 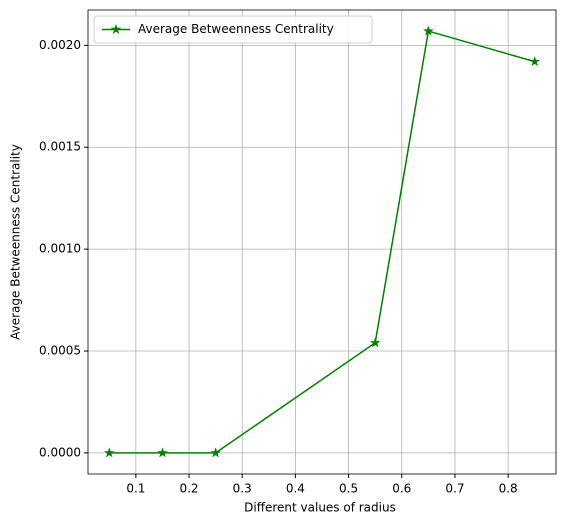 What do you see at coordinates (60, 249) in the screenshot?
I see `y-tick-label: 0.0010` at bounding box center [60, 249].